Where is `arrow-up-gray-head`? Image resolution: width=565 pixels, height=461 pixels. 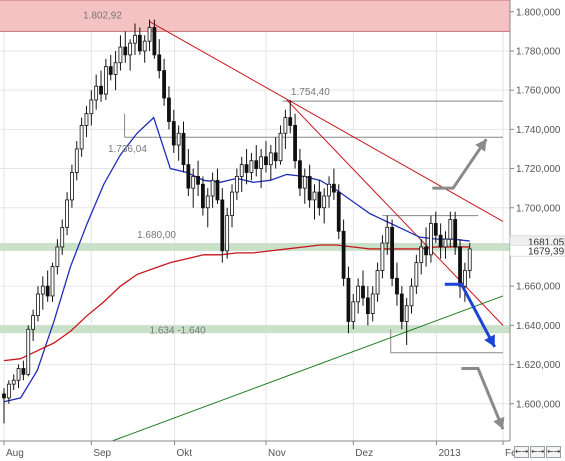 arrow-up-gray-head is located at coordinates (481, 145).